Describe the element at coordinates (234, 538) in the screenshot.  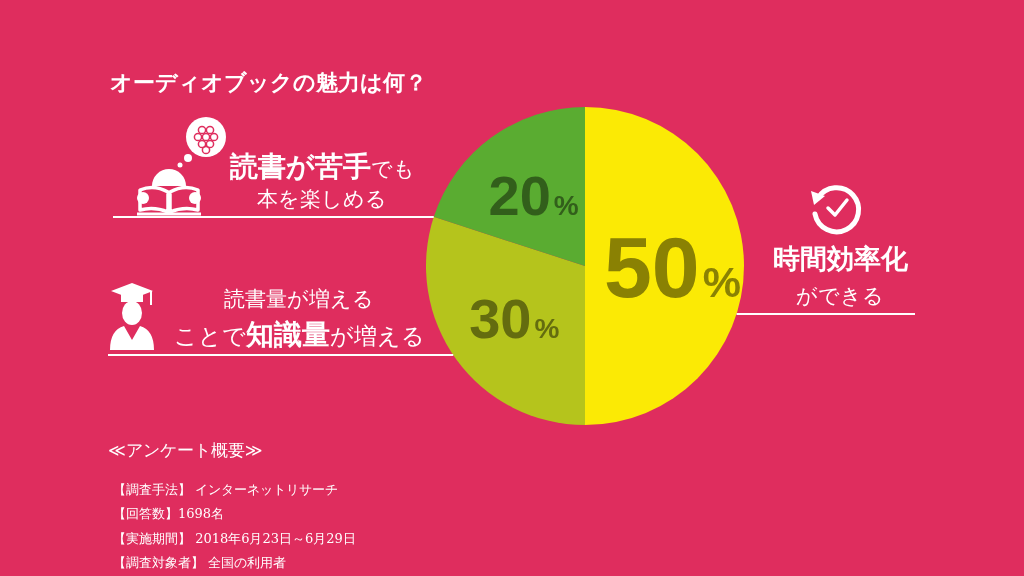
I see `text: 【実施期間】 2018年6月23日～6月29日` at that location.